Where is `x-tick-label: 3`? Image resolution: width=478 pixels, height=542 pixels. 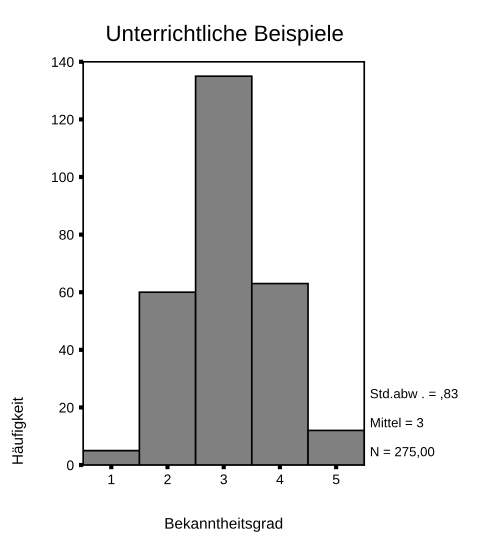
x-tick-label: 3 is located at coordinates (223, 479).